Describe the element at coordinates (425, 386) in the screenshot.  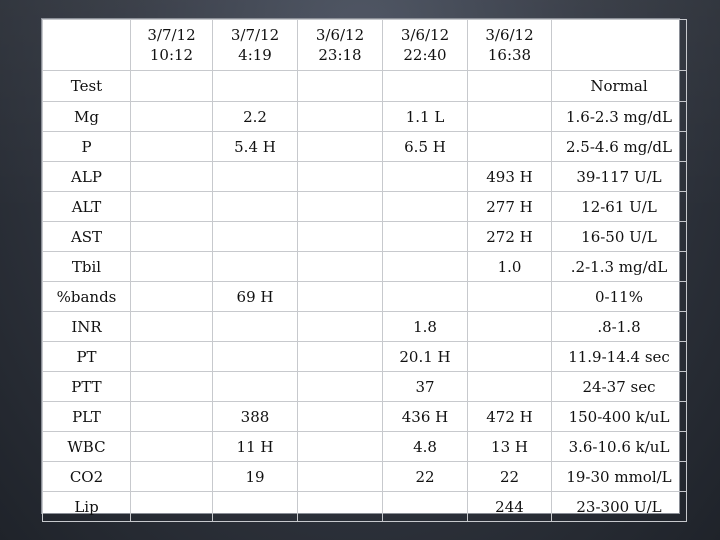
I see `result-cell: 37` at that location.